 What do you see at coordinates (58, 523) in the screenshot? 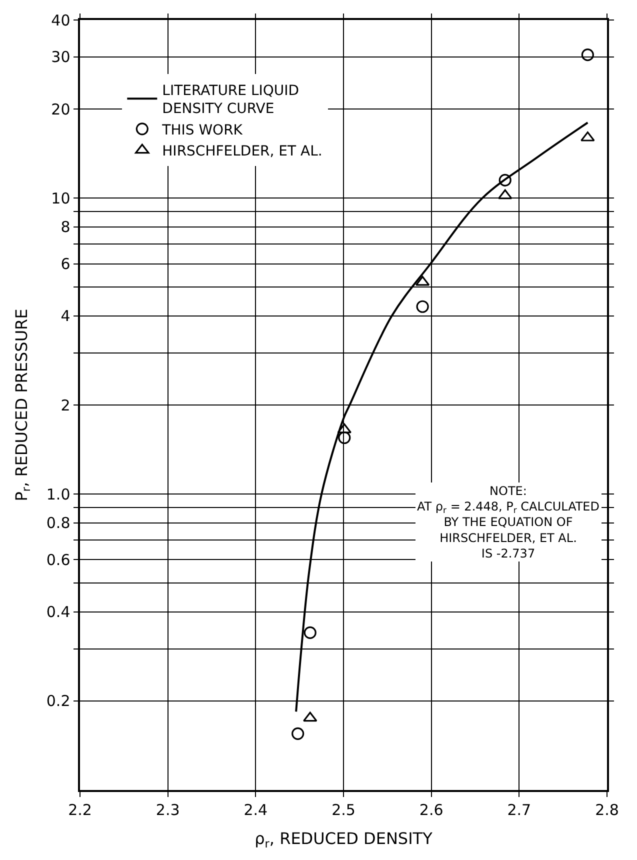
I see `y-tick-label: 0.8` at bounding box center [58, 523].